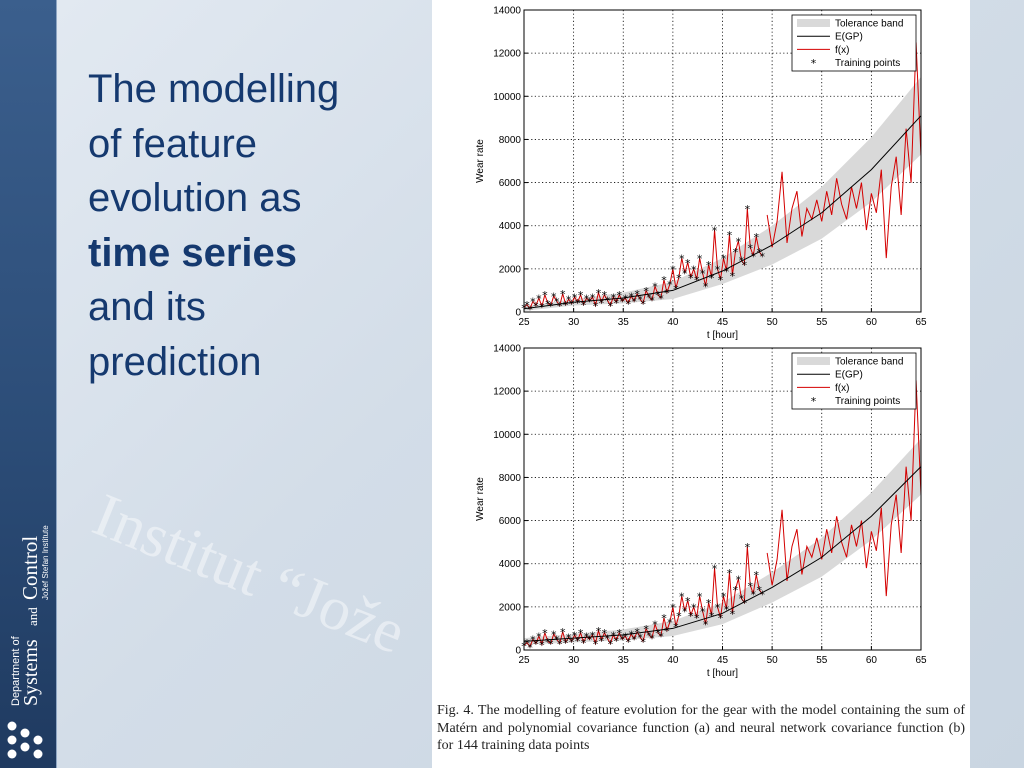  Describe the element at coordinates (867, 401) in the screenshot. I see `legend-entry-label: Training points` at that location.